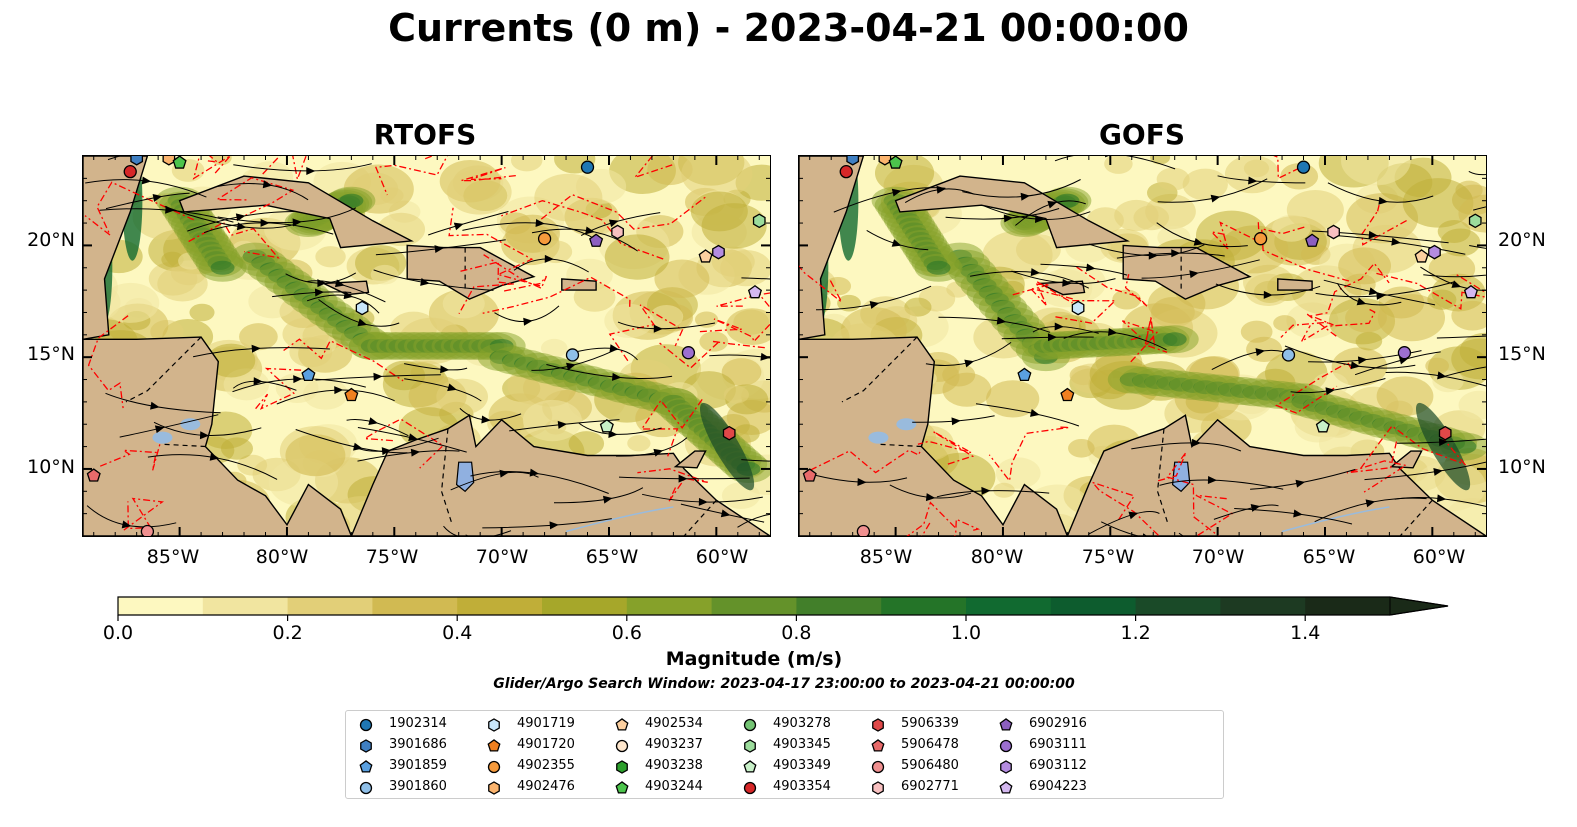 This screenshot has width=1577, height=827. What do you see at coordinates (802, 786) in the screenshot?
I see `legend-label: 4903354` at bounding box center [802, 786].